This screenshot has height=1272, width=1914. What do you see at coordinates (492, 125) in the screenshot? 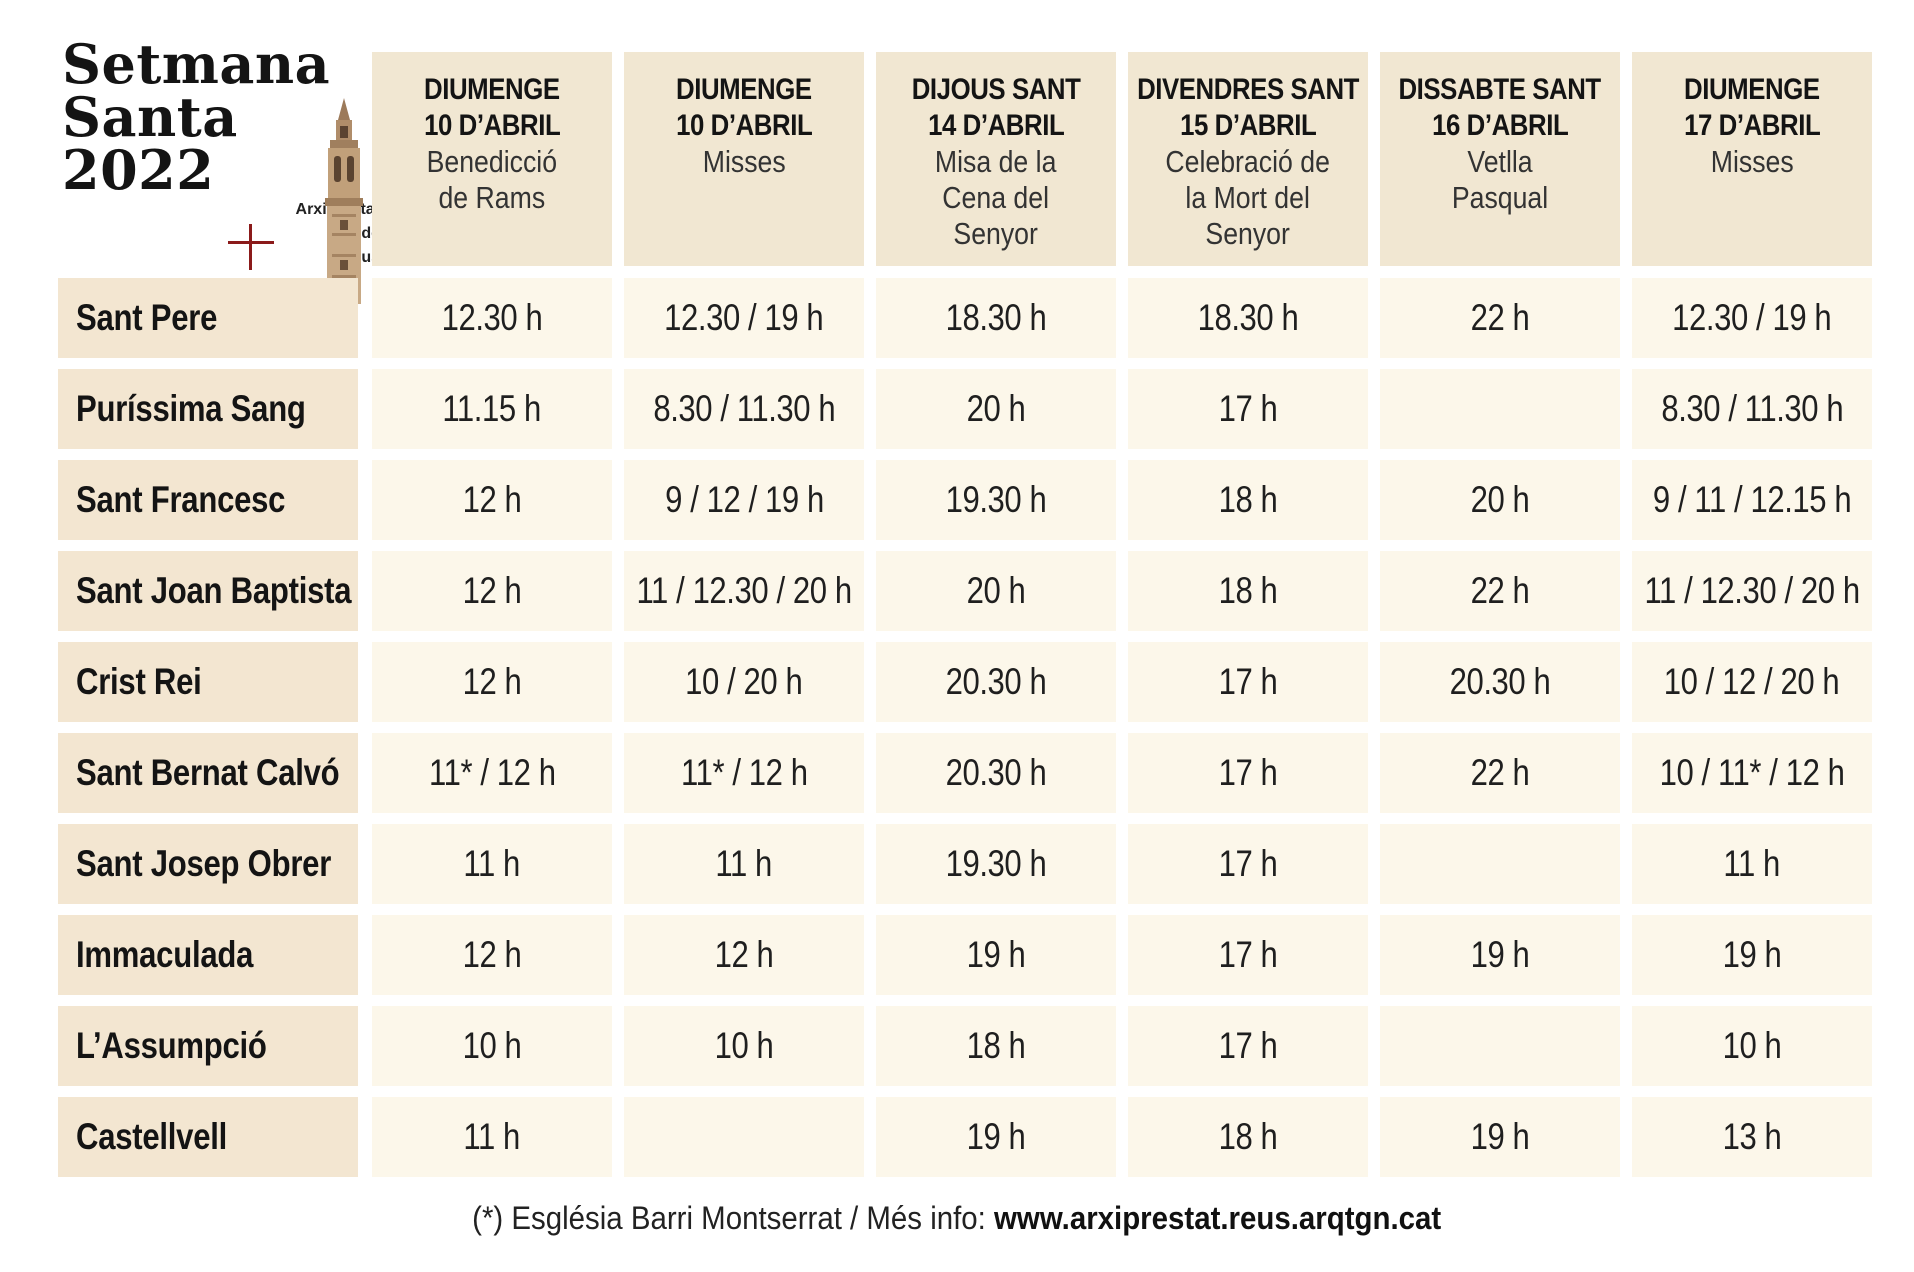
I see `column-date: 10 D’ABRIL` at bounding box center [492, 125].